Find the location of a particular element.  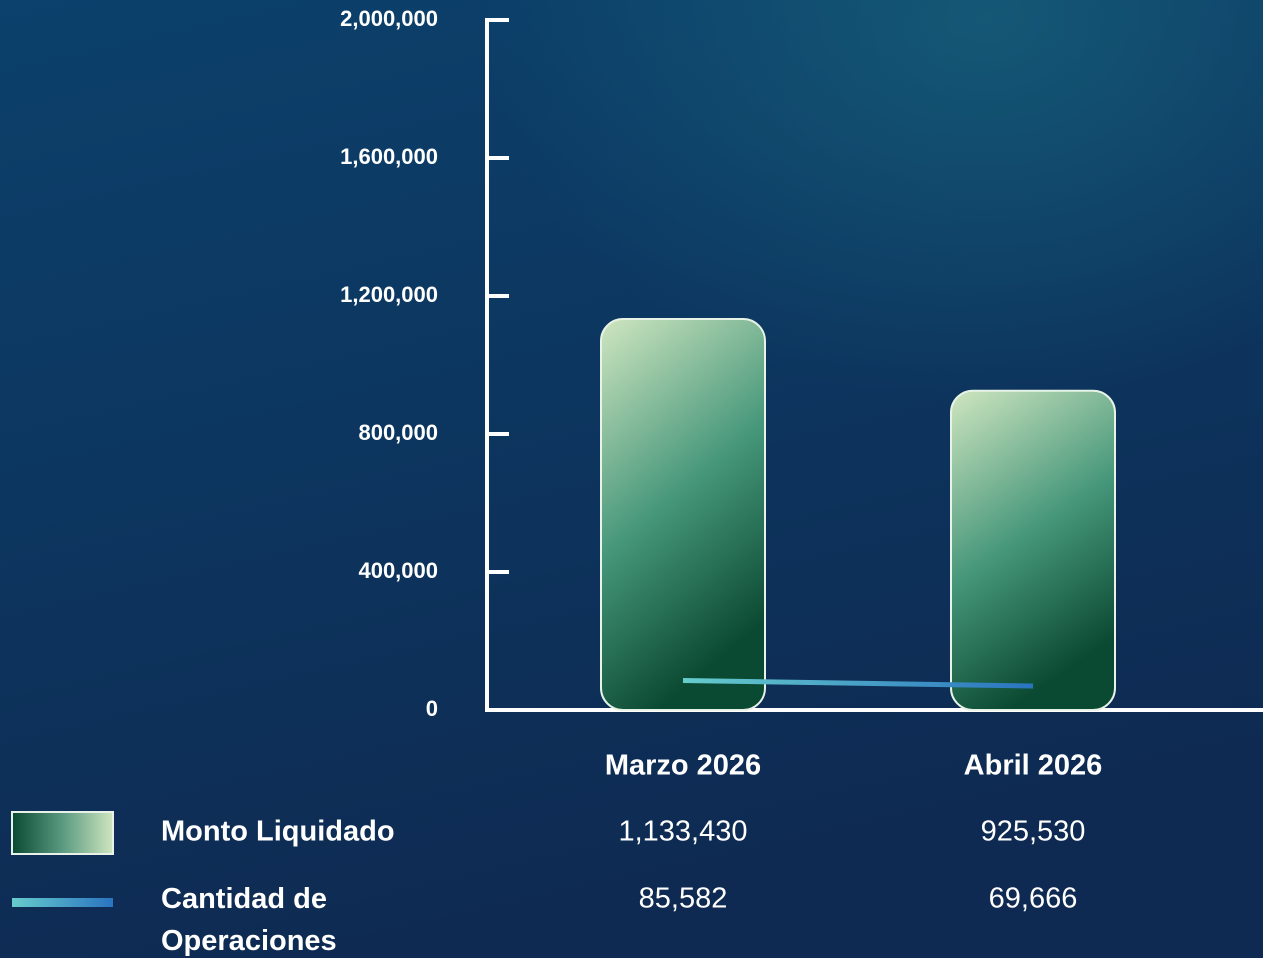

y-tick-label: 2,000,000 is located at coordinates (389, 18).